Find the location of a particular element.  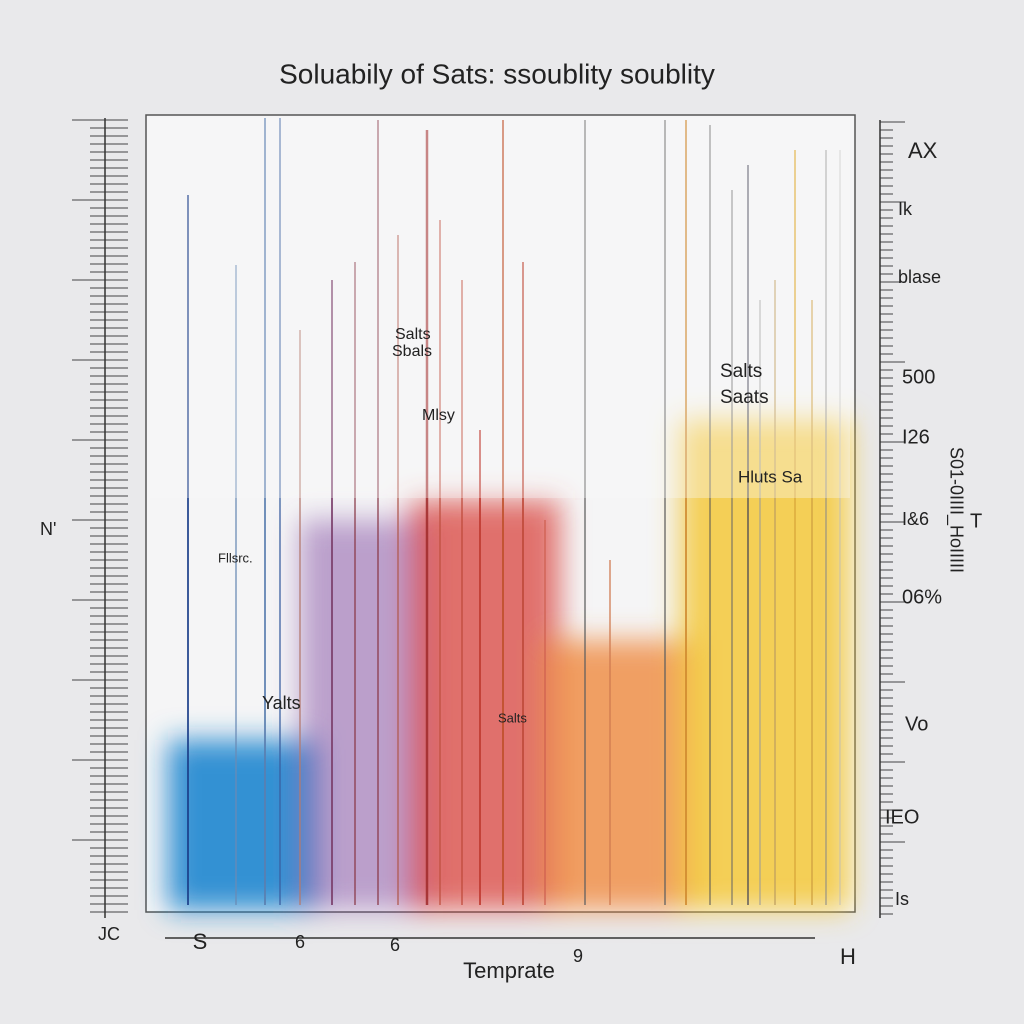

title: Soluabily of Sats: ssoublity soublity is located at coordinates (497, 73).